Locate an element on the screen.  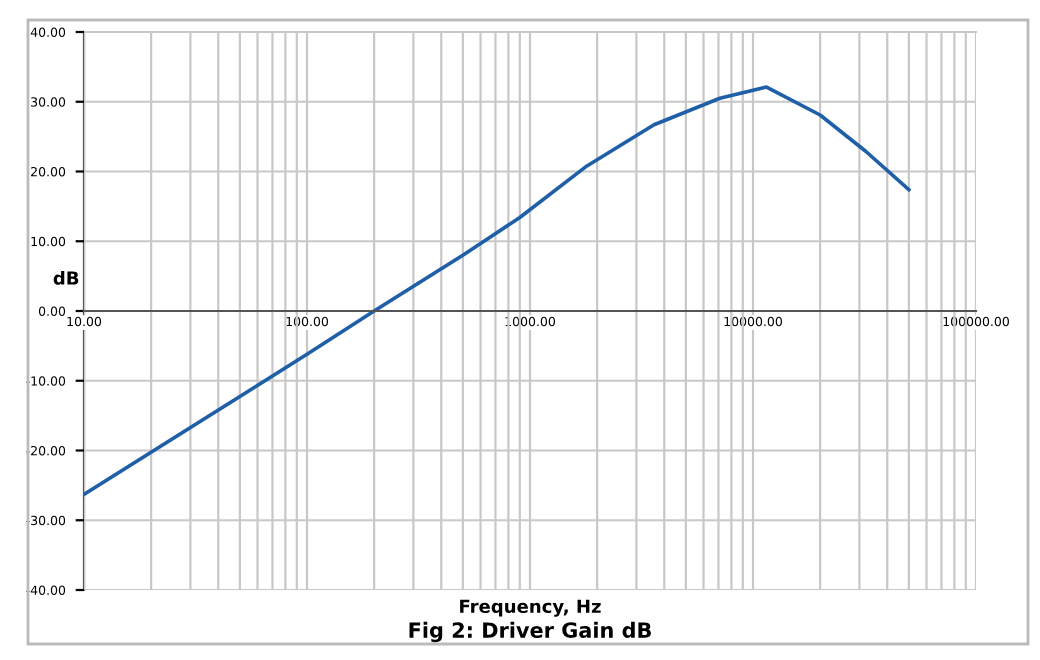
y-axis-title: dB is located at coordinates (66, 277).